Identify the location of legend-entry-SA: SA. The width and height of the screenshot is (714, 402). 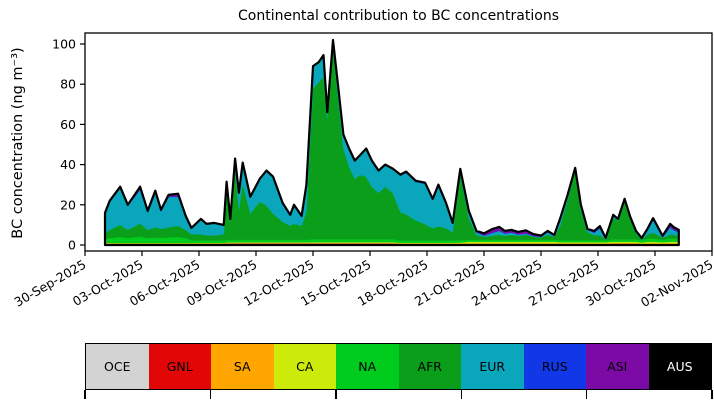
(242, 366).